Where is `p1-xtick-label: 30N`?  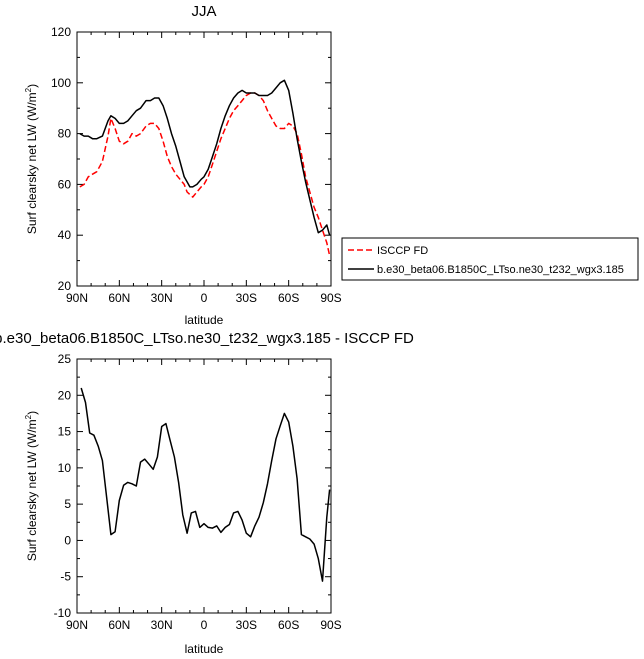 p1-xtick-label: 30N is located at coordinates (162, 298).